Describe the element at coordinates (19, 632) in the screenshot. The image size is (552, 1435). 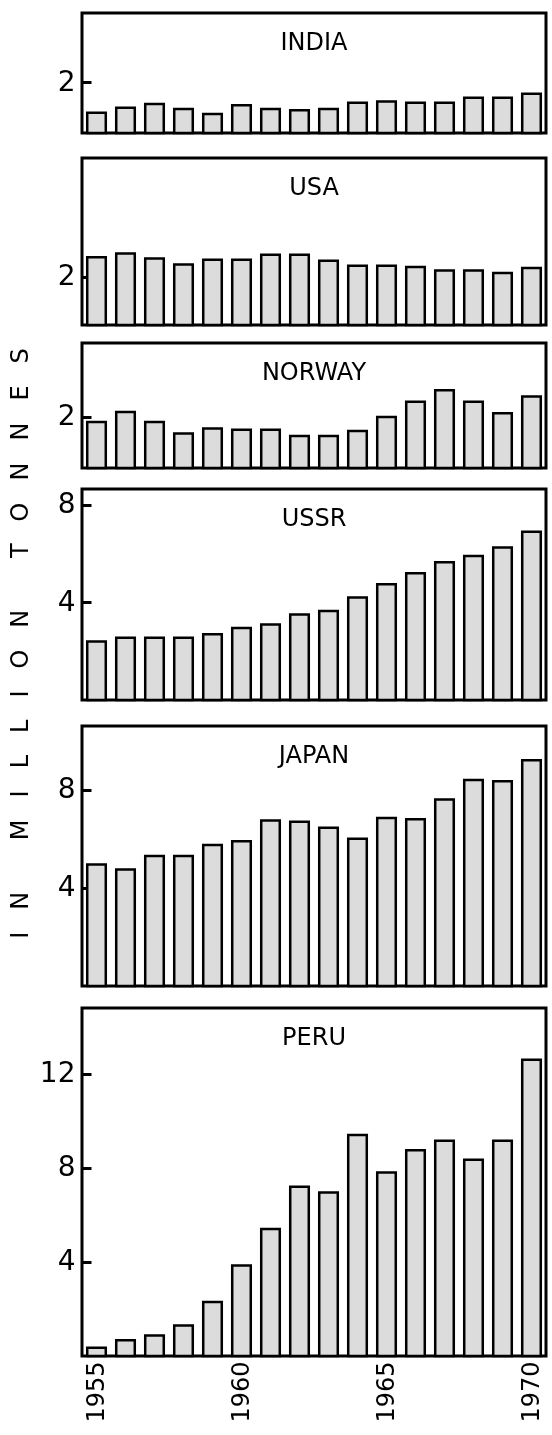
I see `y-axis-title: IN MILLION TONNES` at that location.